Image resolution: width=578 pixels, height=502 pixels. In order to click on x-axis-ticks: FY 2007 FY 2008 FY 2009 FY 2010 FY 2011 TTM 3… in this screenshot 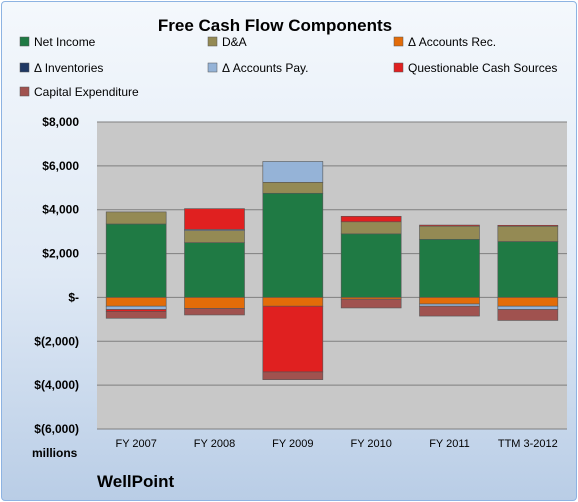, I will do `click(336, 444)`.